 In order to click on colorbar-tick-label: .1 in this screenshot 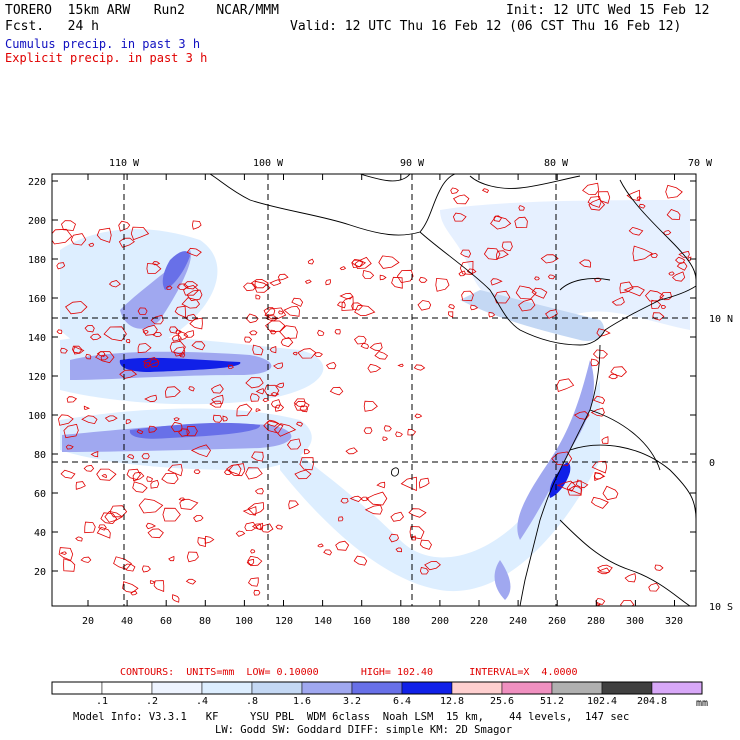, I will do `click(102, 701)`.